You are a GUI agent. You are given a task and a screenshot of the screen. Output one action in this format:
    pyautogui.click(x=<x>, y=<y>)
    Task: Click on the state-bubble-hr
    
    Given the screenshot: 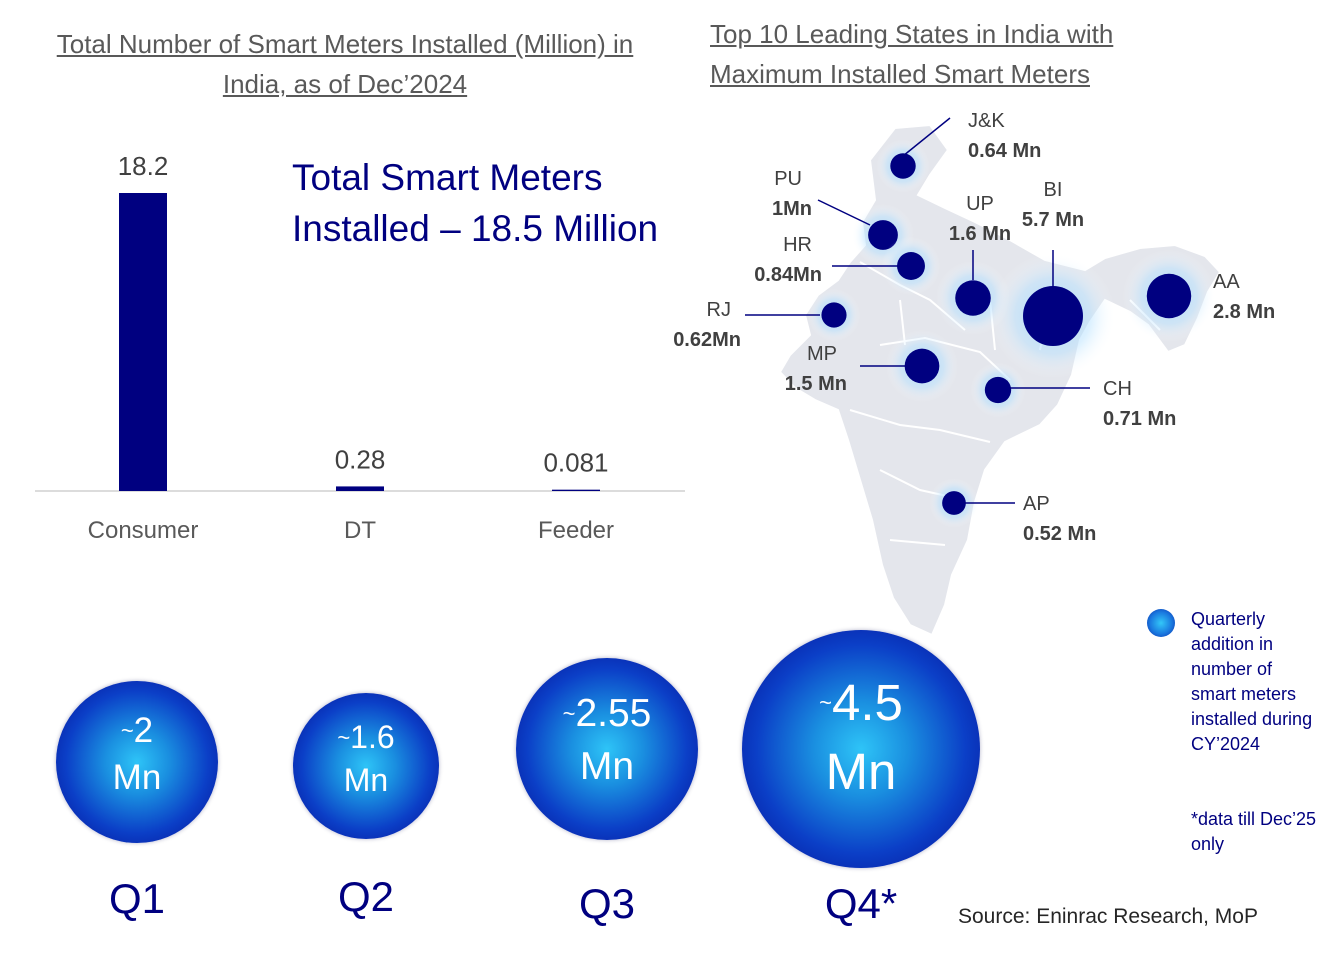 What is the action you would take?
    pyautogui.click(x=911, y=266)
    